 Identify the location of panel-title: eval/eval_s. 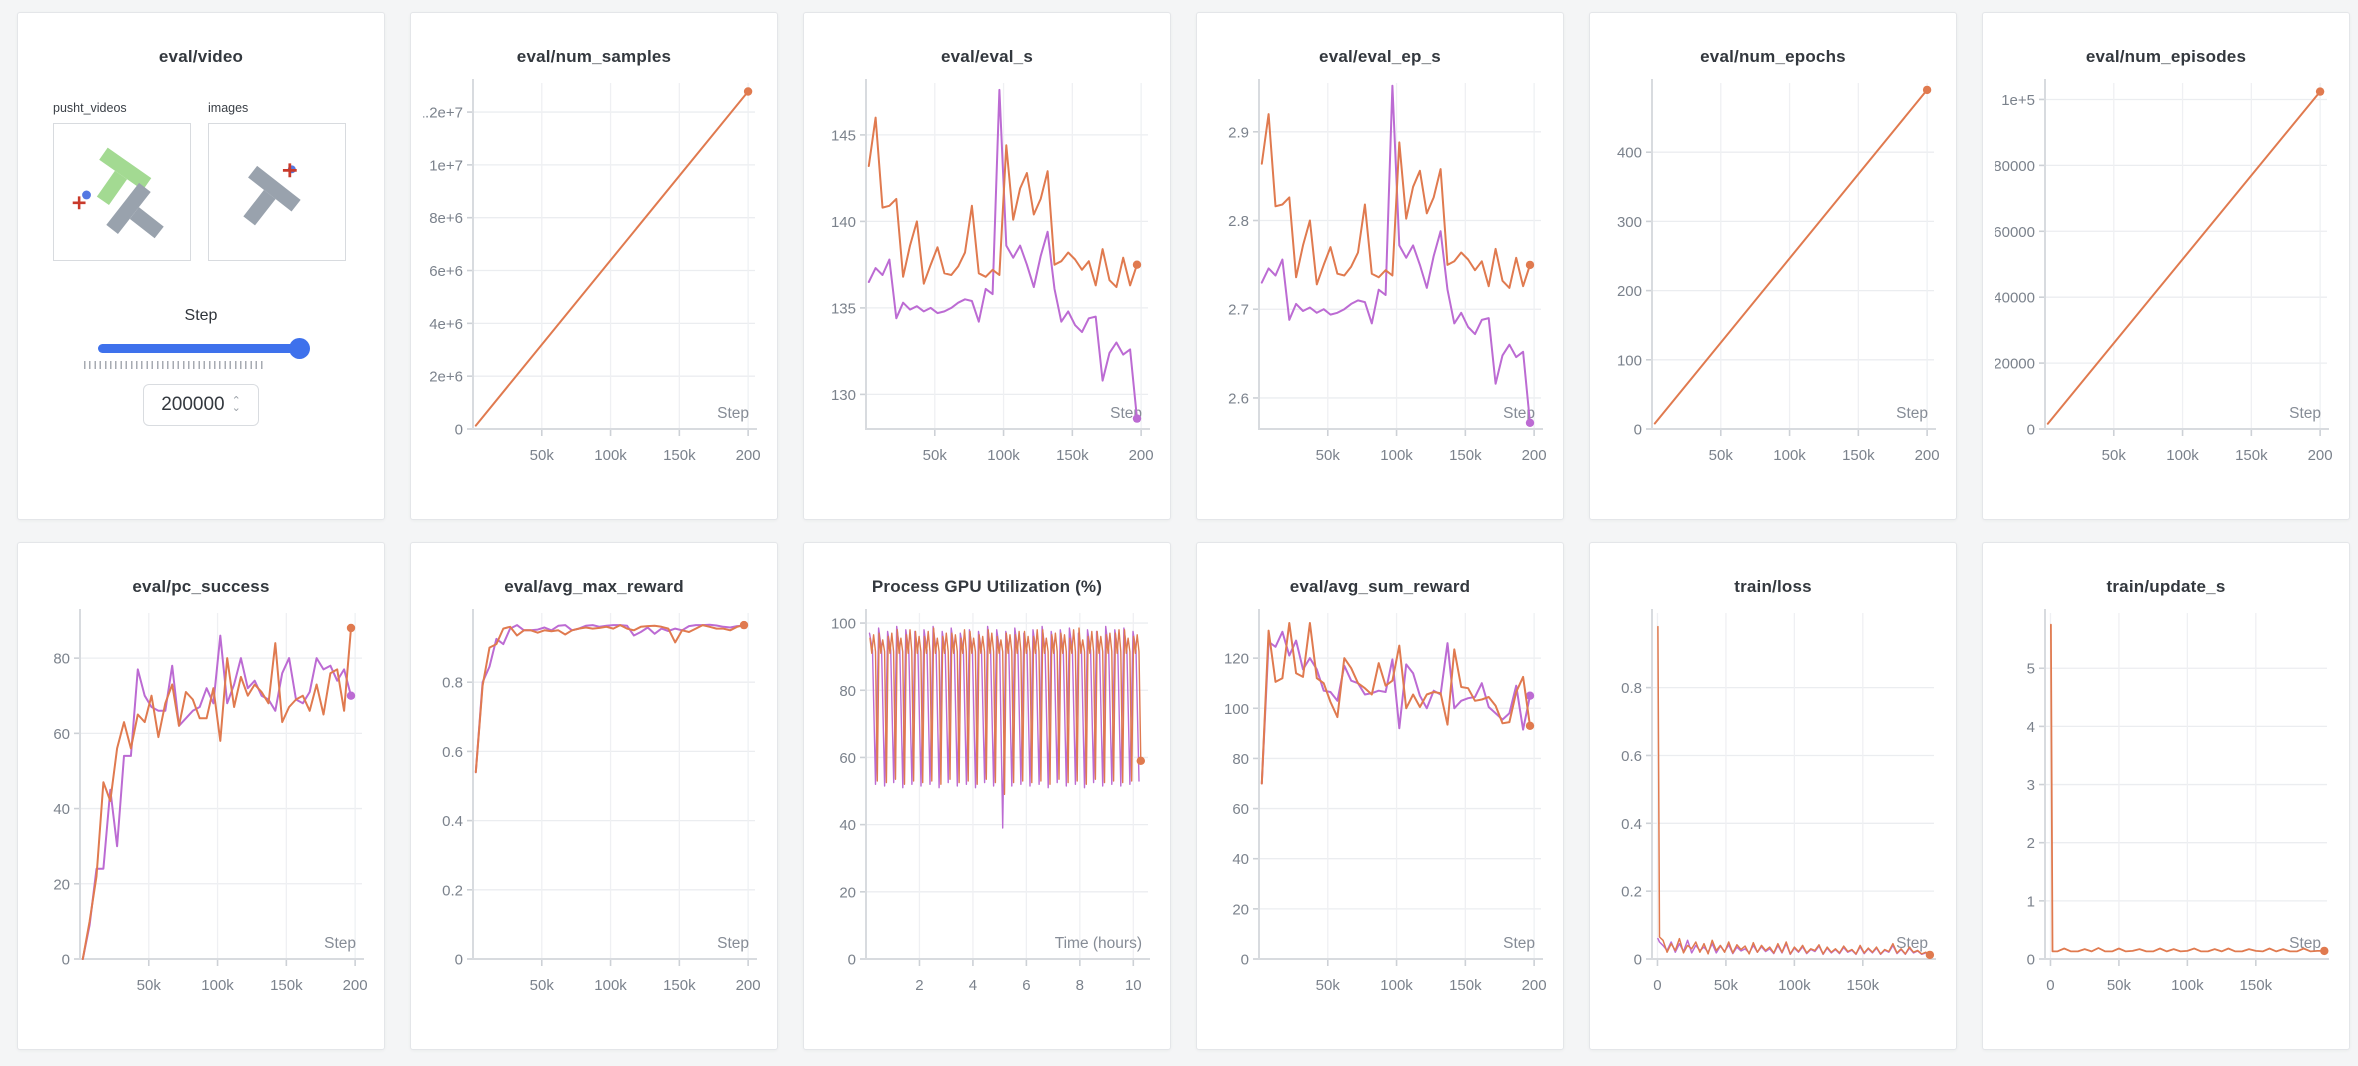
(986, 56).